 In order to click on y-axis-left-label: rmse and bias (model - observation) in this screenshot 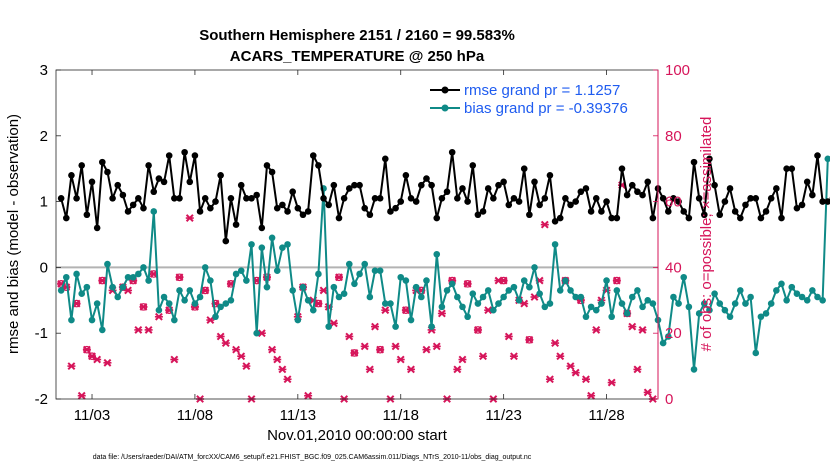, I will do `click(13, 234)`.